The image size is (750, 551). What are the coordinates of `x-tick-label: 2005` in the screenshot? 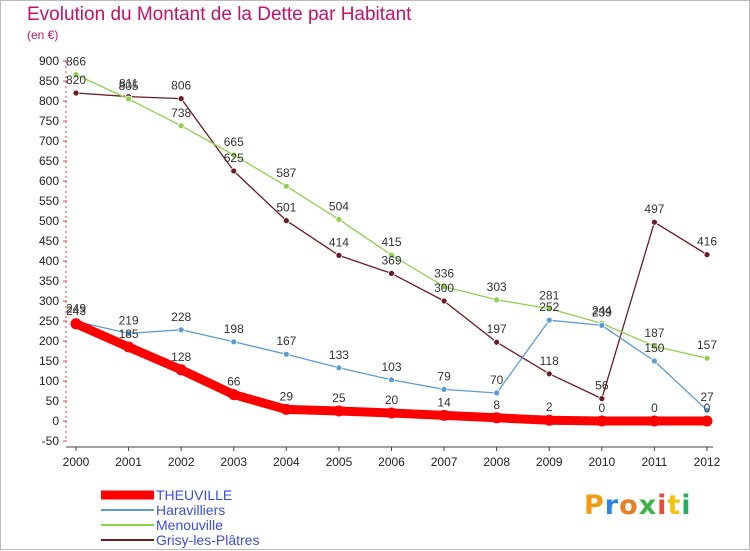 It's located at (339, 462).